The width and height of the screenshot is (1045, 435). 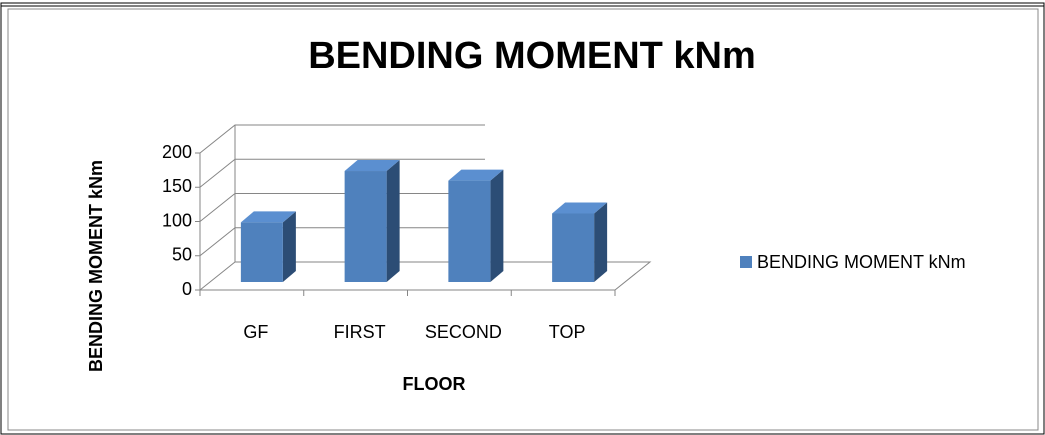 What do you see at coordinates (177, 220) in the screenshot?
I see `y-tick-label: 100` at bounding box center [177, 220].